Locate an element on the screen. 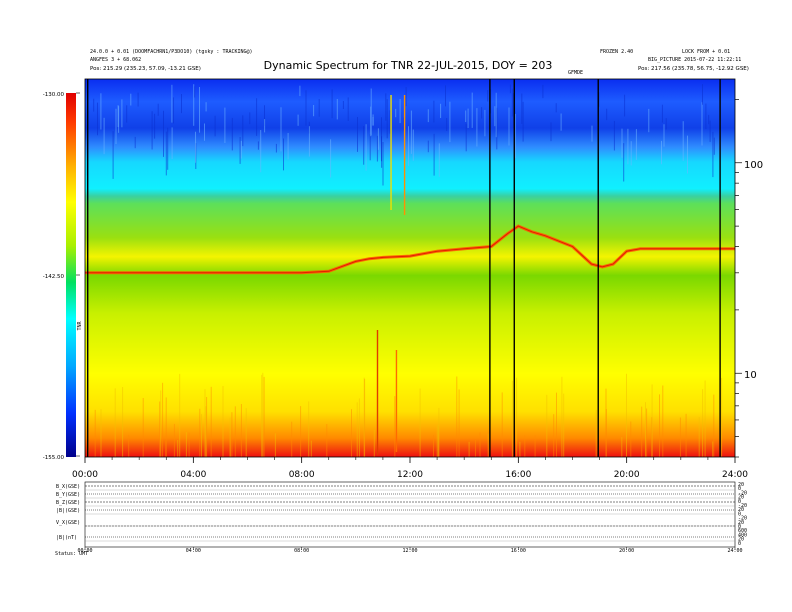  lower-panels-x-axis: 00:00 04:00 08:00 12:00 16:00 20:00 24:00 is located at coordinates (410, 550).